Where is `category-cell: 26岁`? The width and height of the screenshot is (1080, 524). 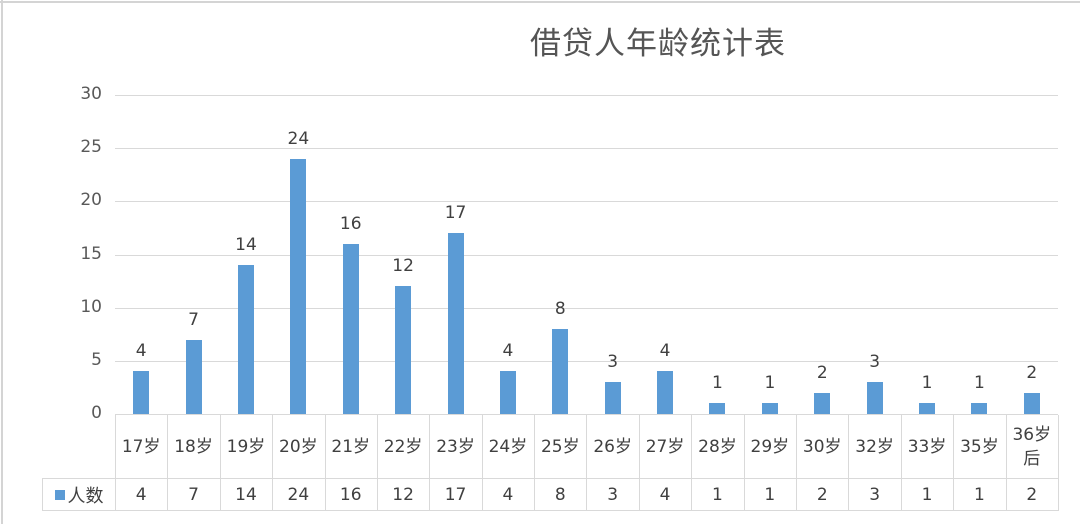 category-cell: 26岁 is located at coordinates (613, 447).